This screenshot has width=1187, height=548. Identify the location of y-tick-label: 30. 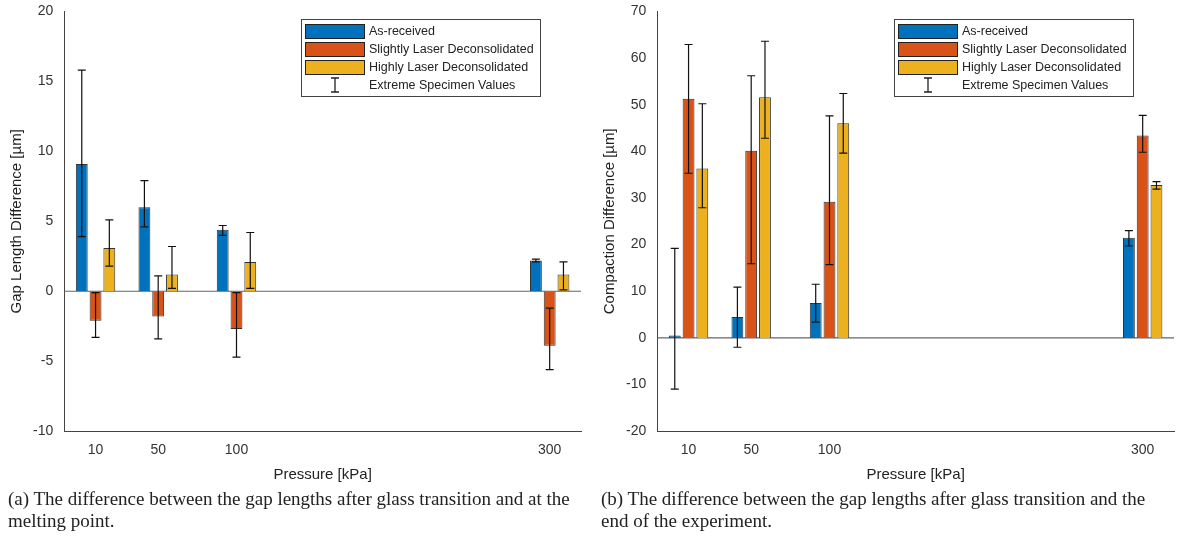
(638, 196).